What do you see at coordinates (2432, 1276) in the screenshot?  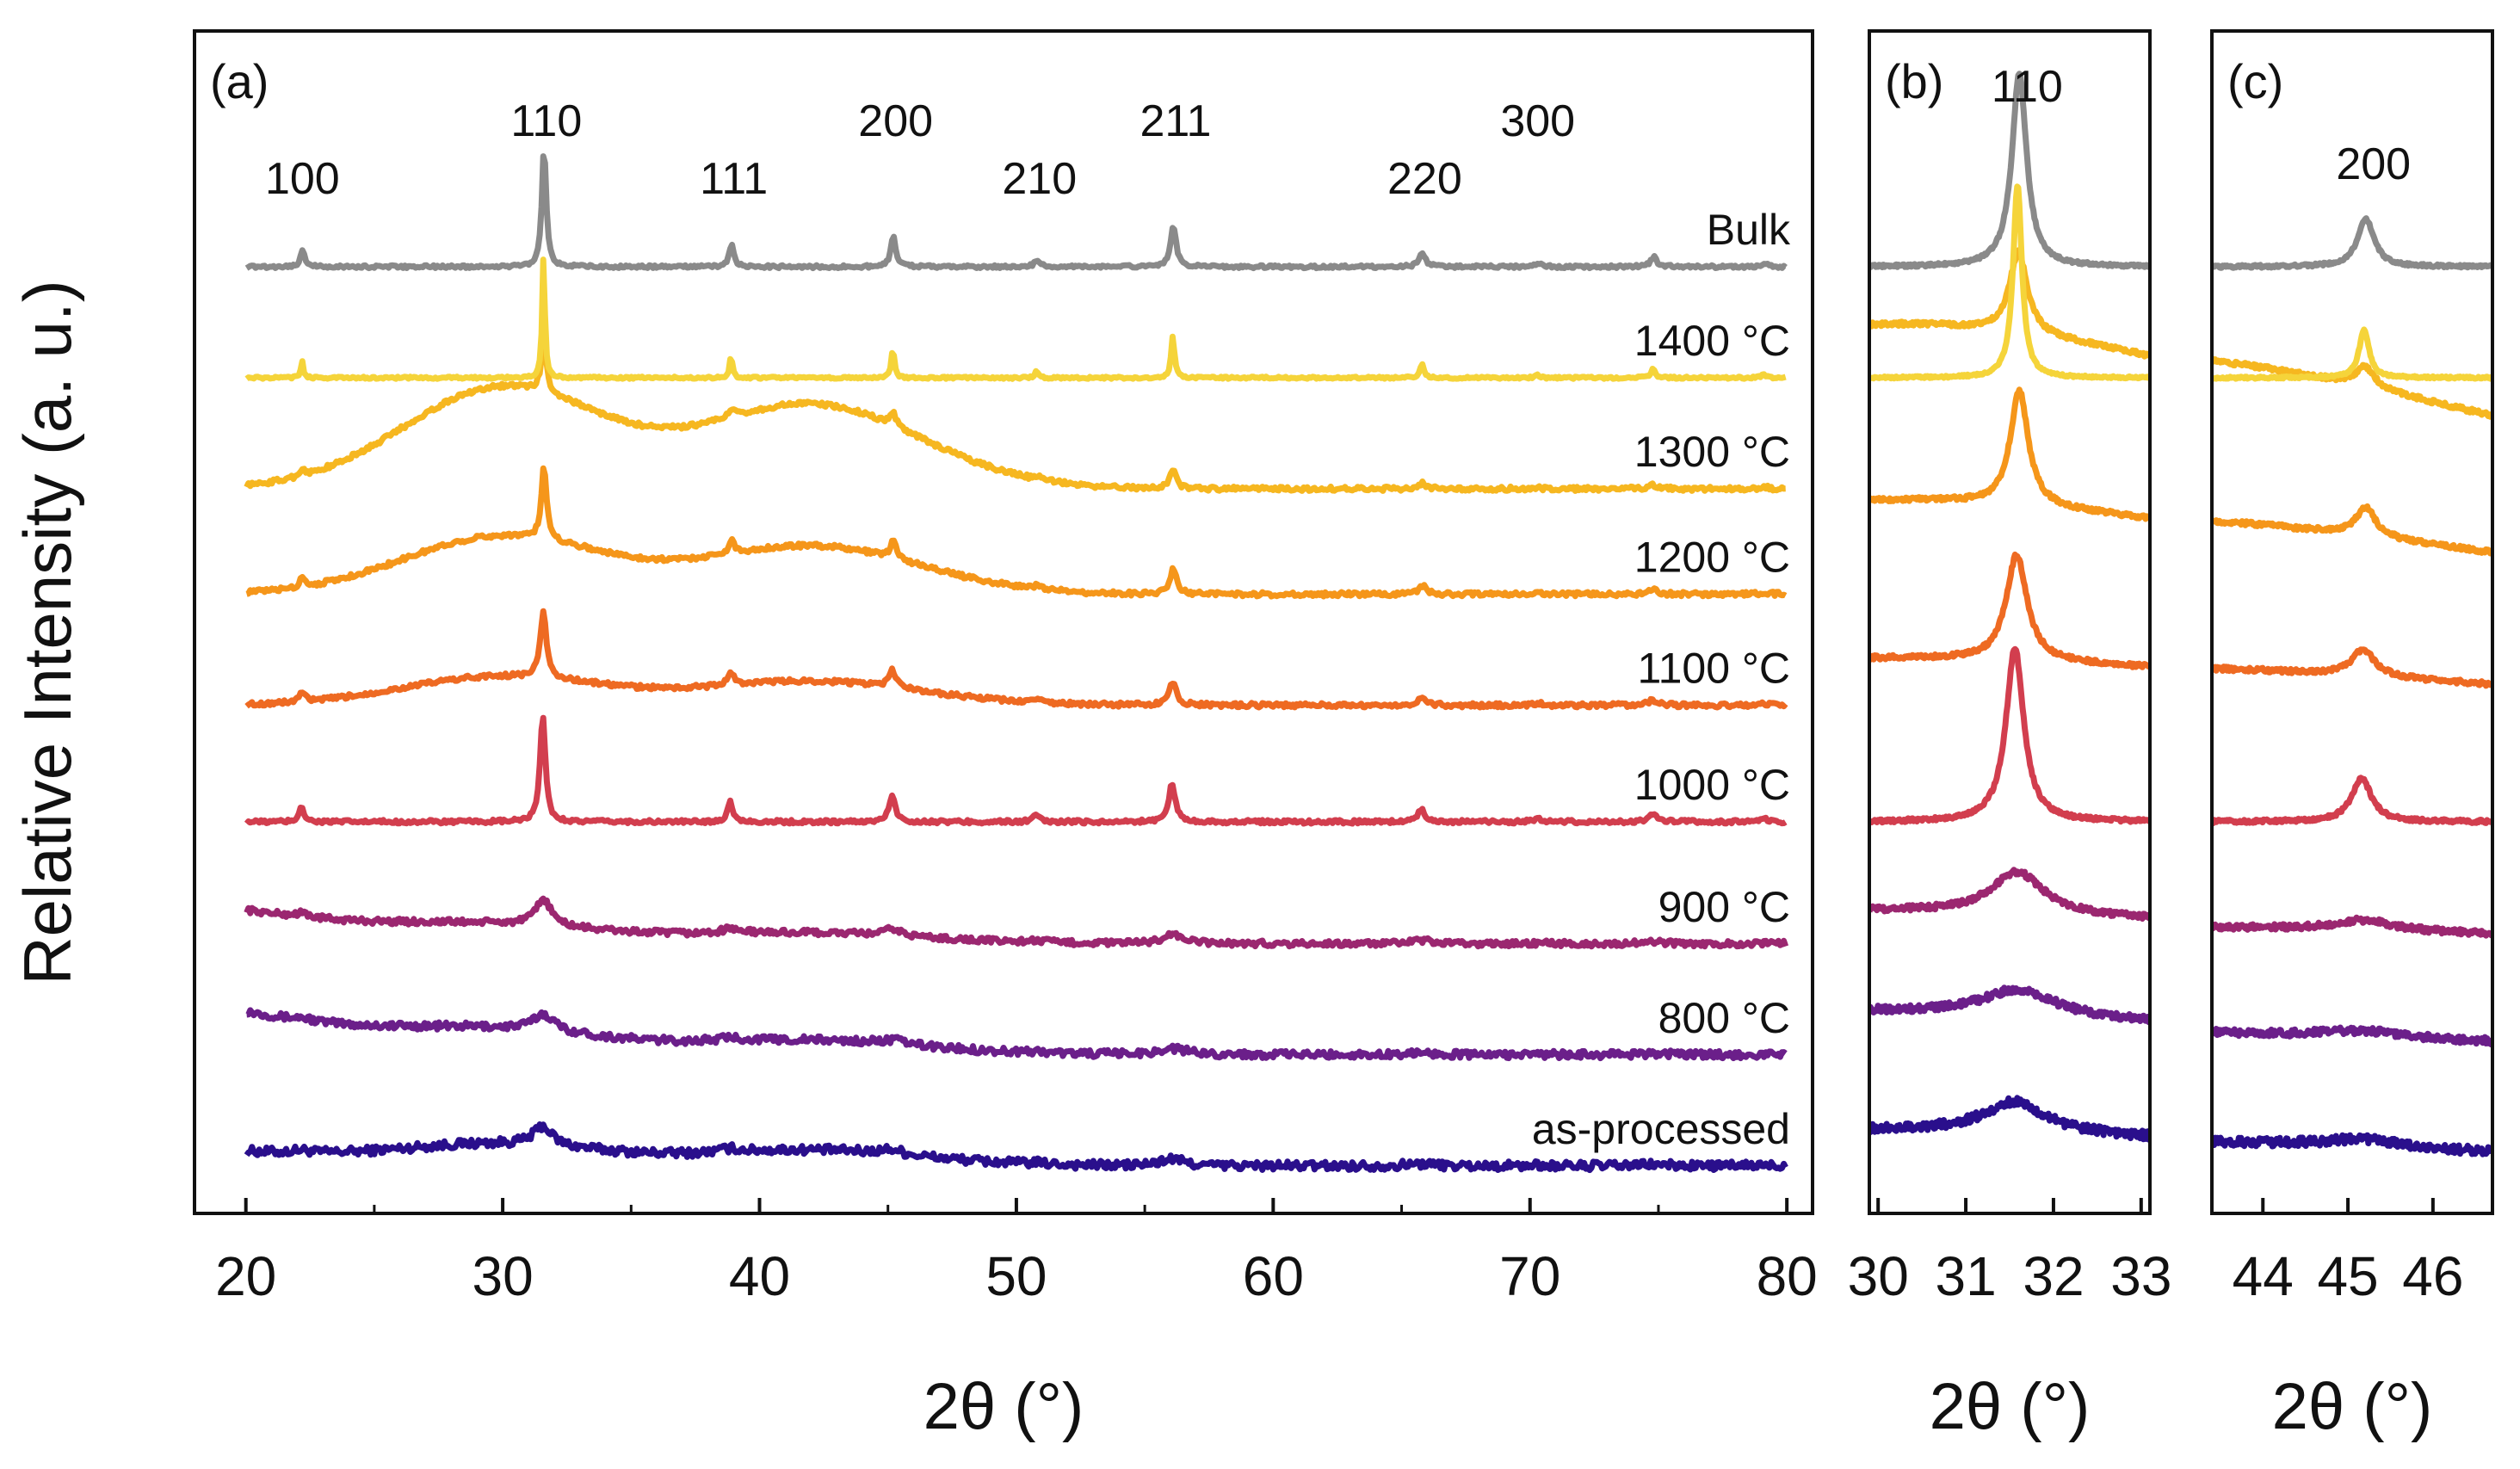 I see `x-tick-label: 46` at bounding box center [2432, 1276].